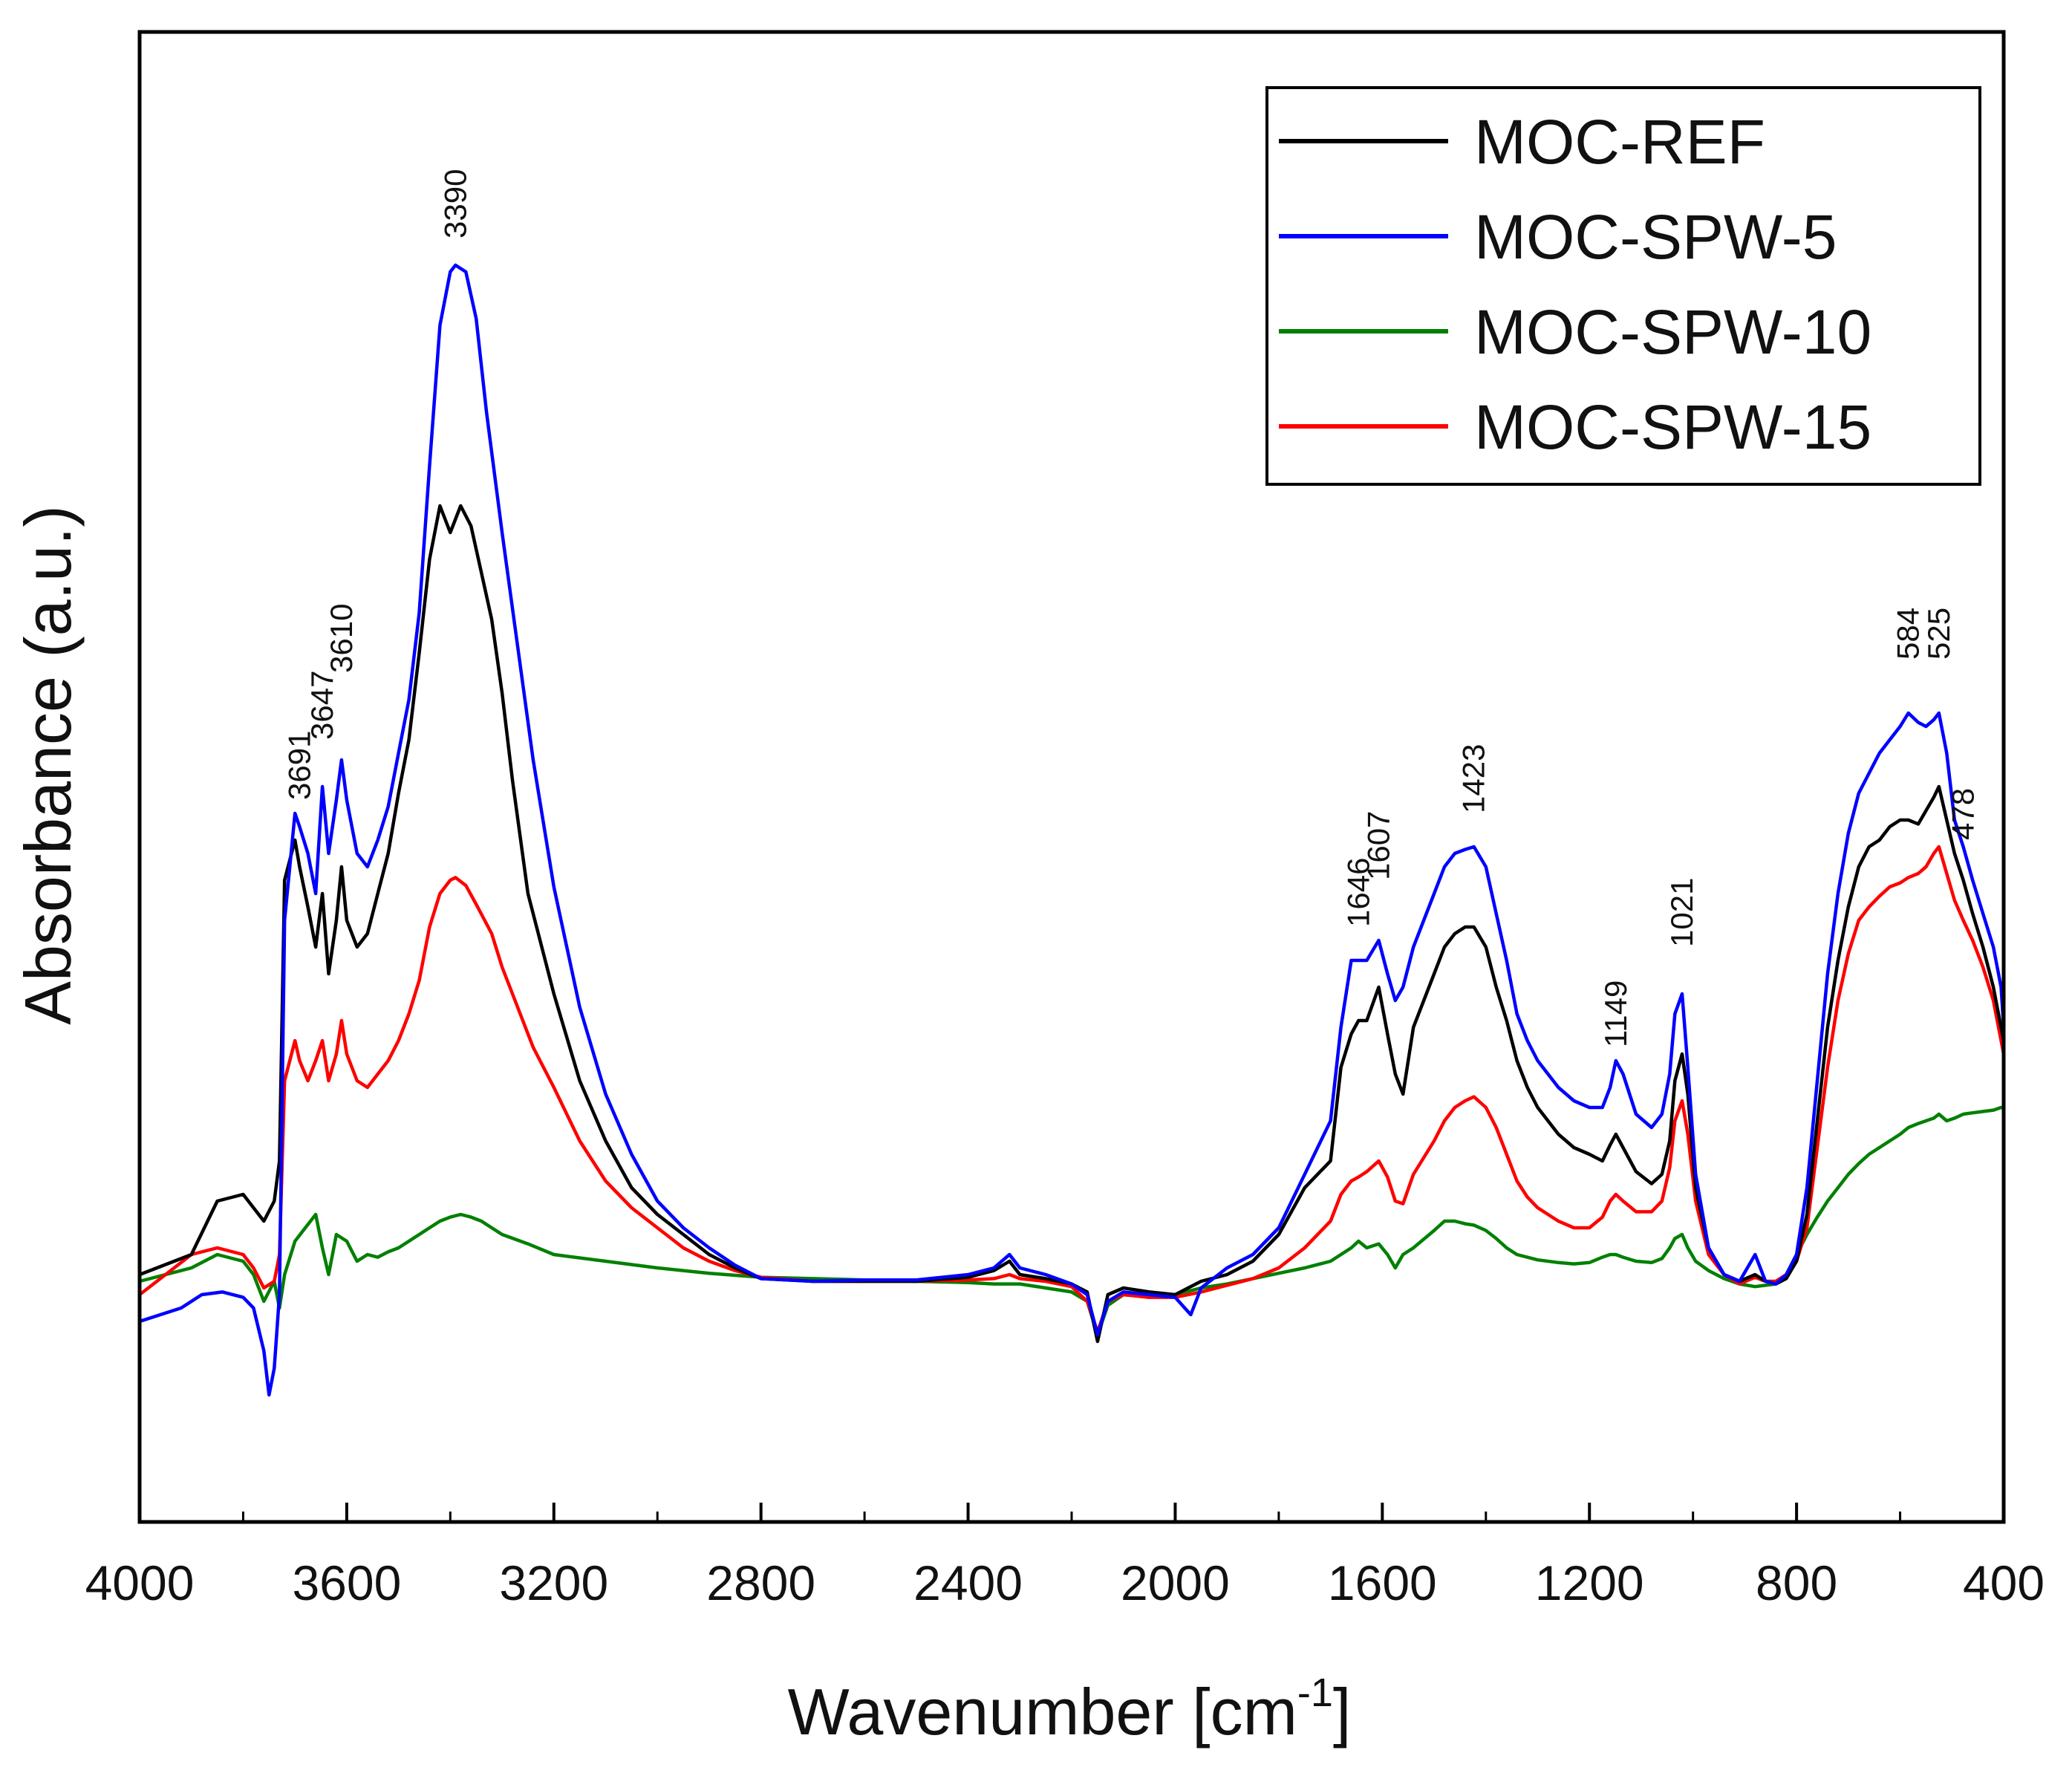 The image size is (2072, 1773). I want to click on x-axis-title-close: ], so click(1342, 1712).